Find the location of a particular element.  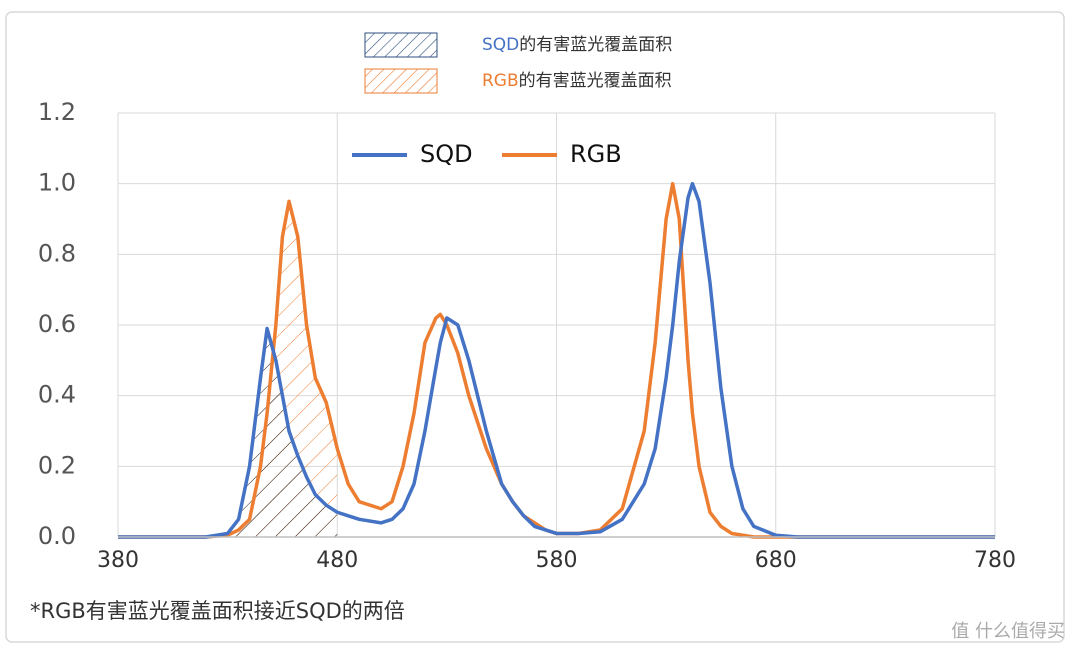

legend-label: RGB的有害蓝光覆盖面积 is located at coordinates (577, 81).